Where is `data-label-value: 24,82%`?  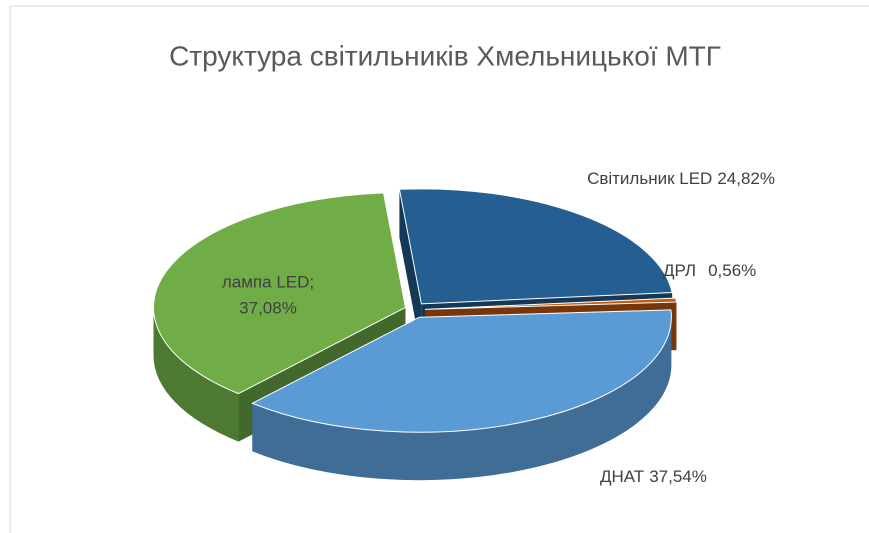 data-label-value: 24,82% is located at coordinates (746, 178).